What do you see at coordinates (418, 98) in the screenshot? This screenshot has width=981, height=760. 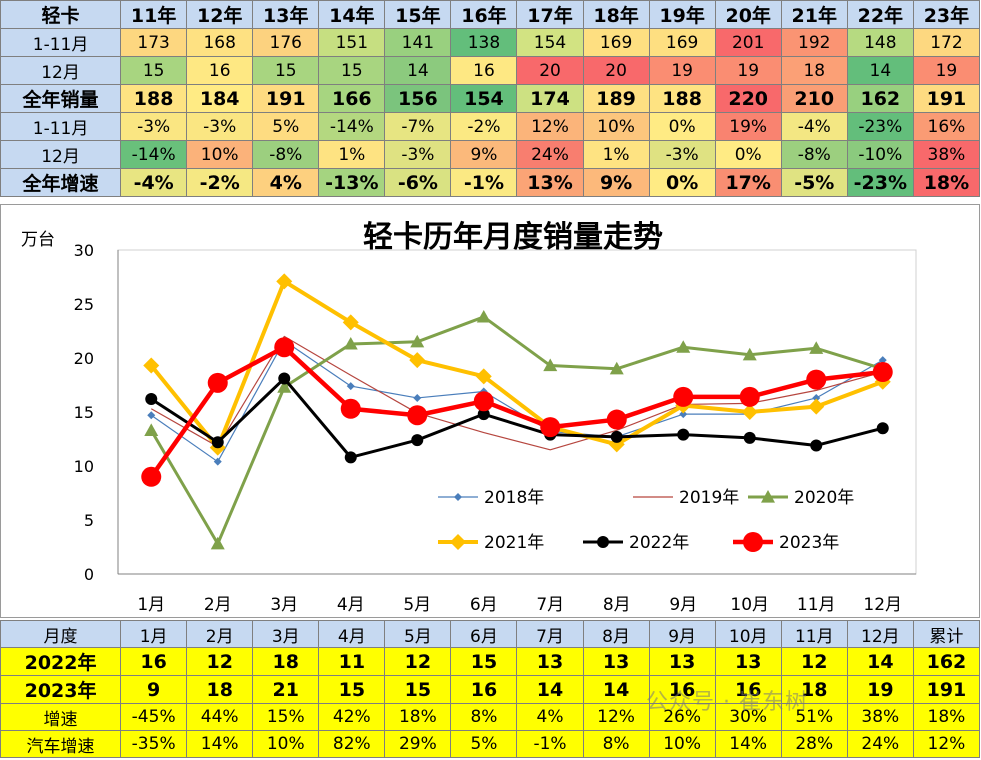 I see `table-cell: 156` at bounding box center [418, 98].